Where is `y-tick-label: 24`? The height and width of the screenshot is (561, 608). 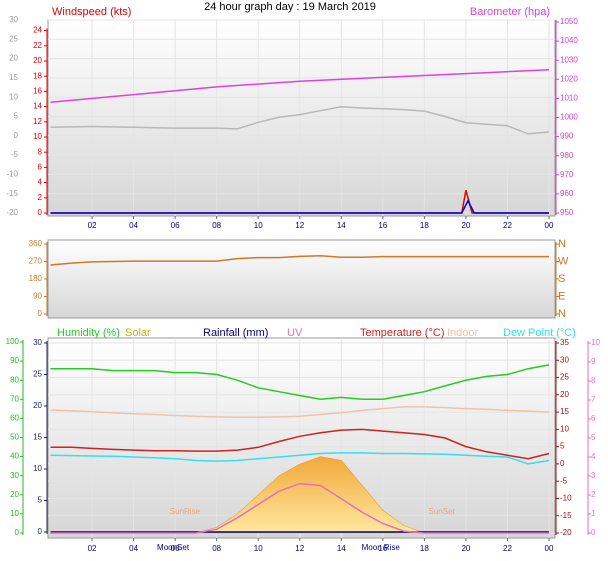 y-tick-label: 24 is located at coordinates (37, 30).